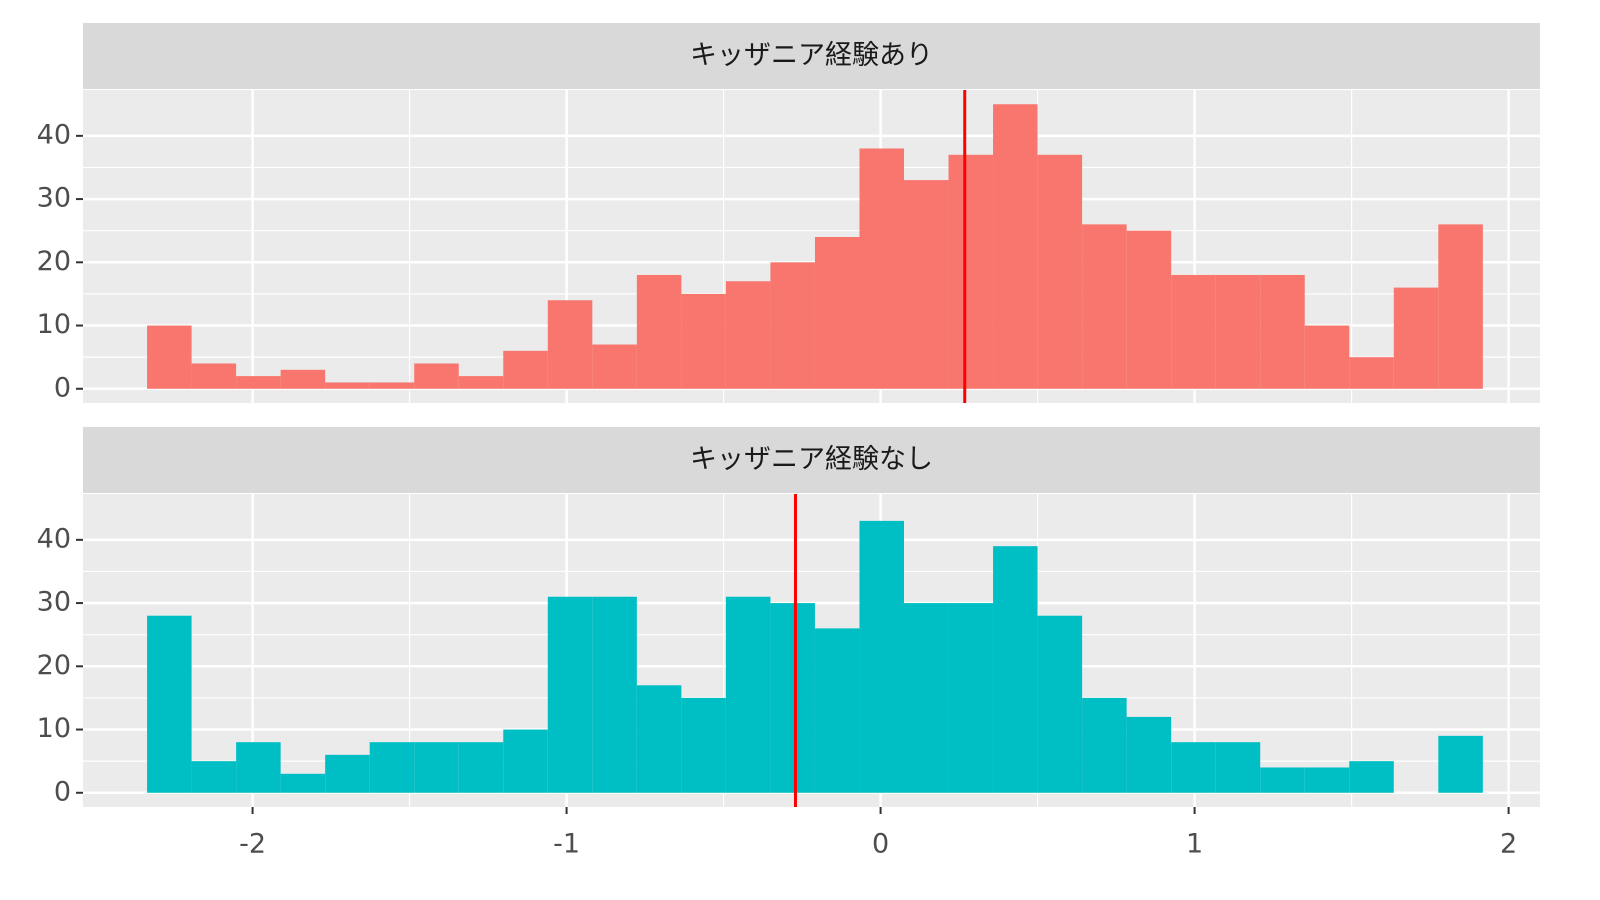  What do you see at coordinates (252, 844) in the screenshot?
I see `x-tick-label: -2` at bounding box center [252, 844].